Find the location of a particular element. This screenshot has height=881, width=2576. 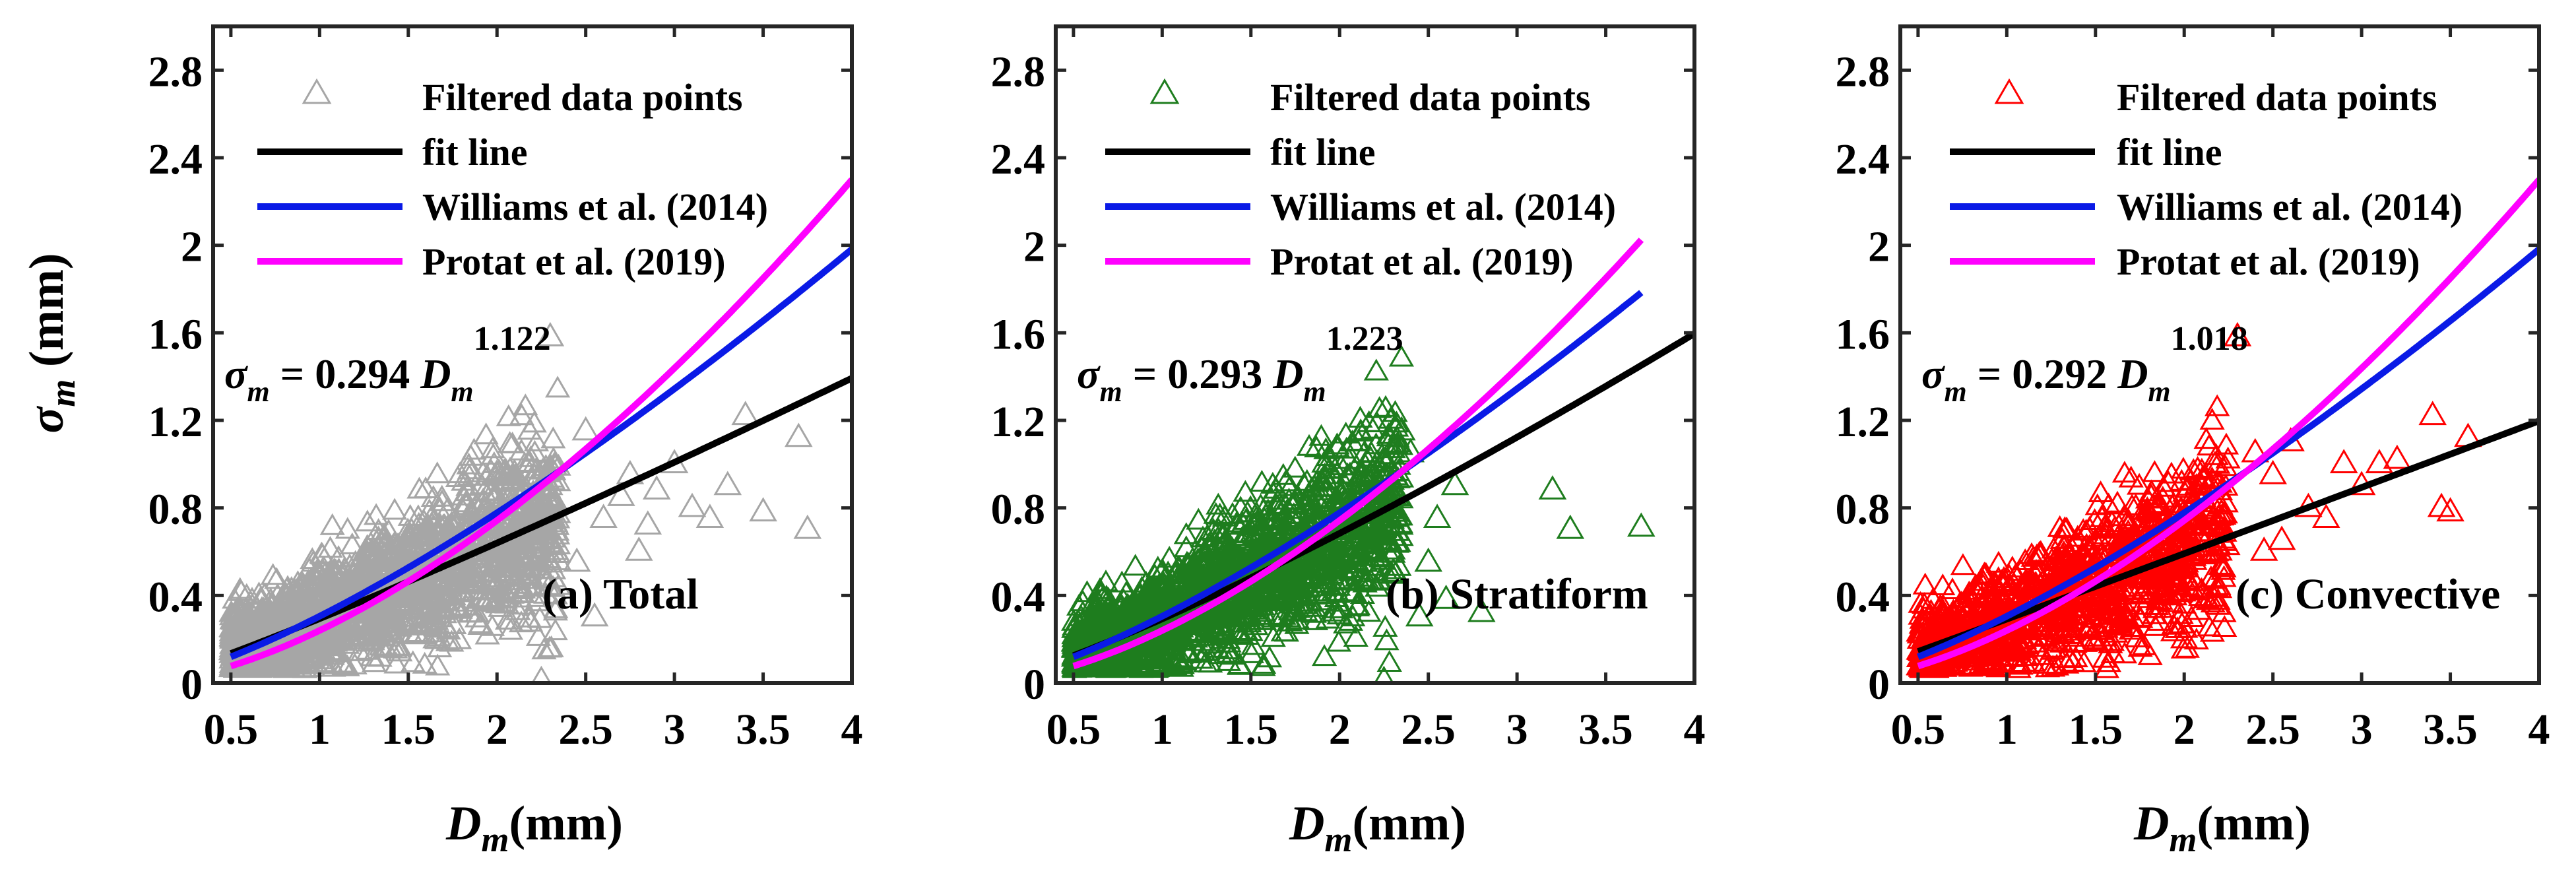

y-axis-label: σm (mm) is located at coordinates (51, 343).